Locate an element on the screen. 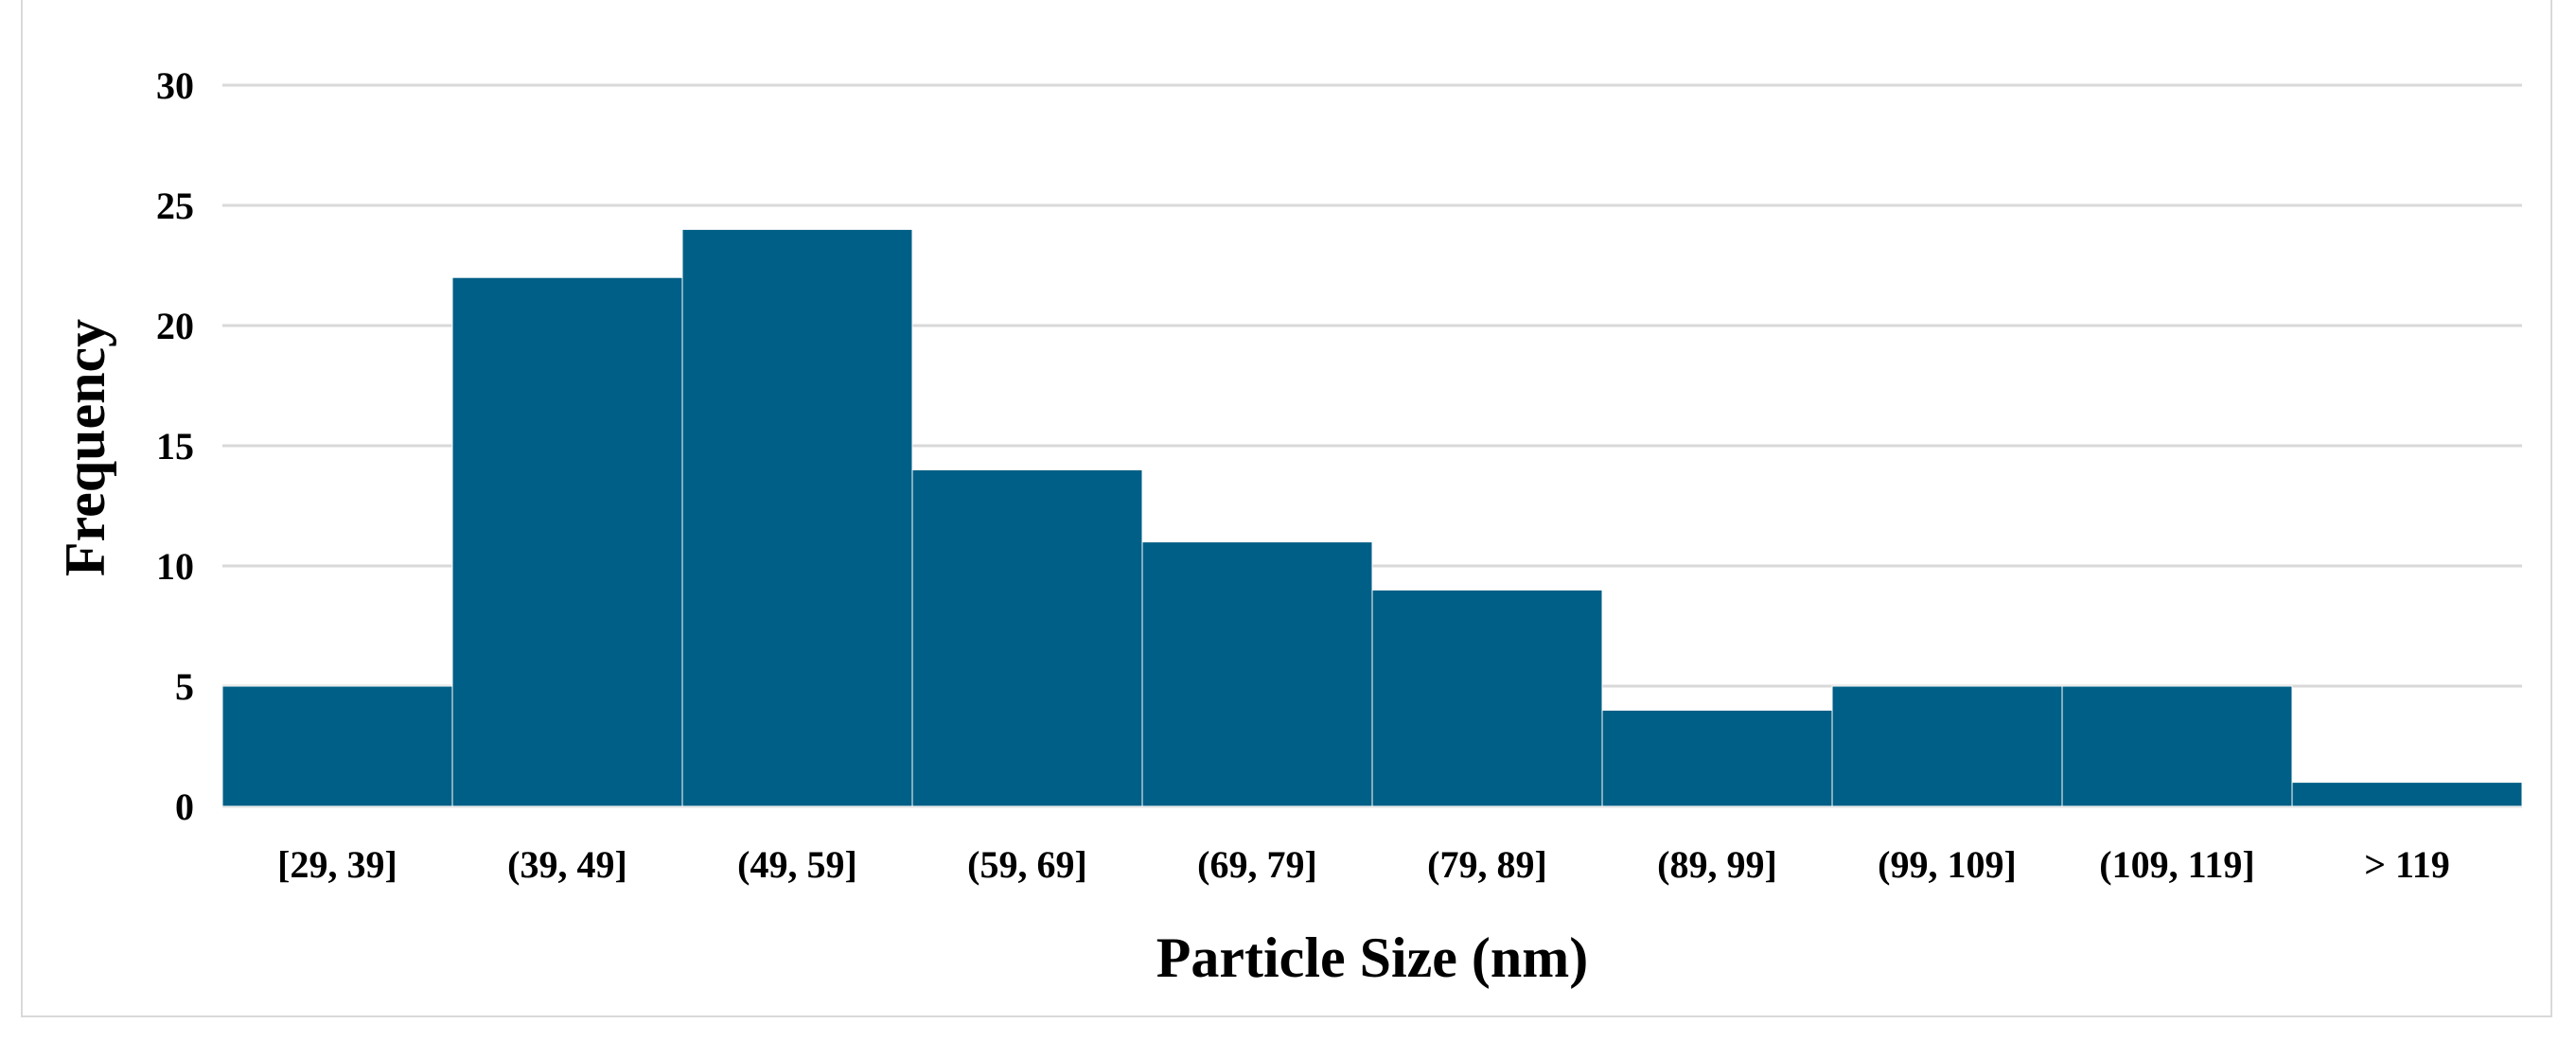 The height and width of the screenshot is (1059, 2576). x-tick-label: (39, 49] is located at coordinates (567, 864).